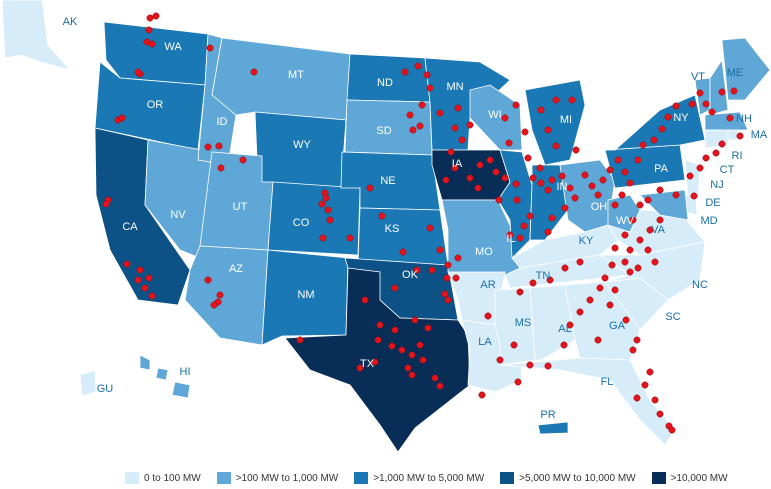 Image resolution: width=771 pixels, height=489 pixels. I want to click on state-nj, so click(692, 180).